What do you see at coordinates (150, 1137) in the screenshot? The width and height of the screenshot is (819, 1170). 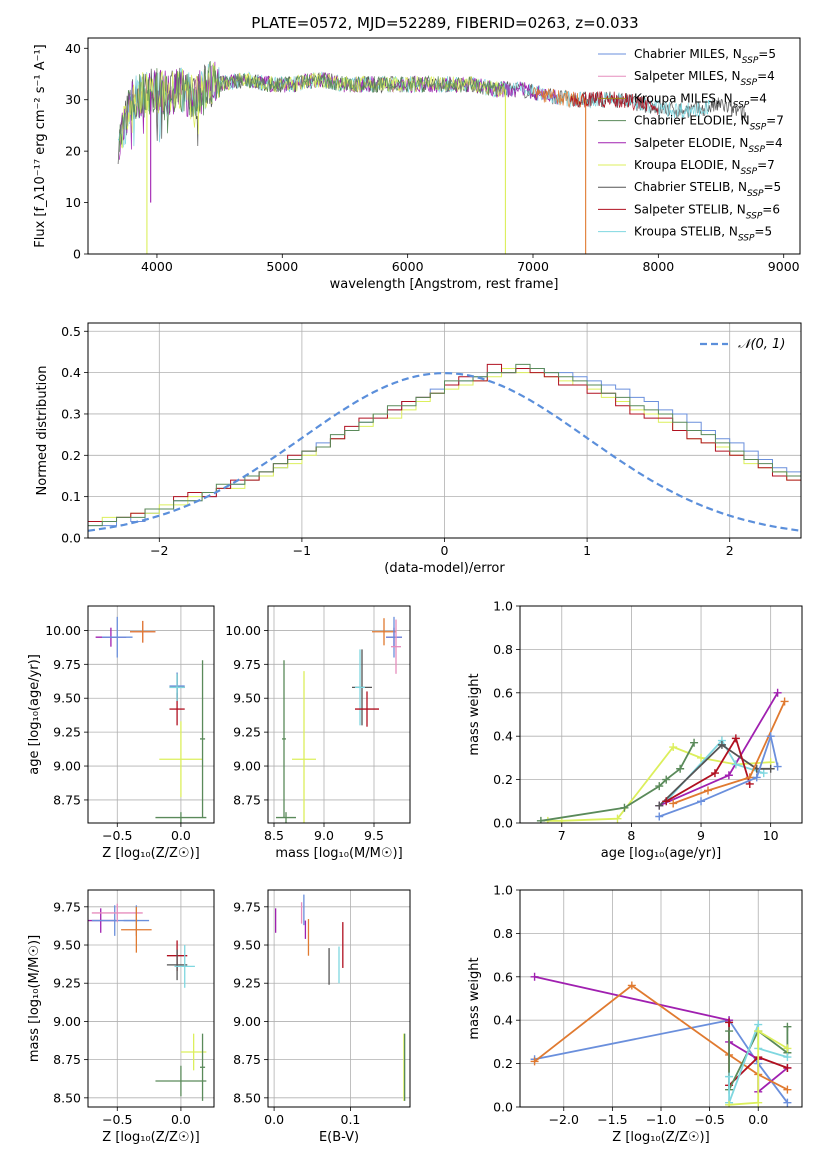 I see `x-axis-label: Z [log₁₀(Z/Z☉)]` at bounding box center [150, 1137].